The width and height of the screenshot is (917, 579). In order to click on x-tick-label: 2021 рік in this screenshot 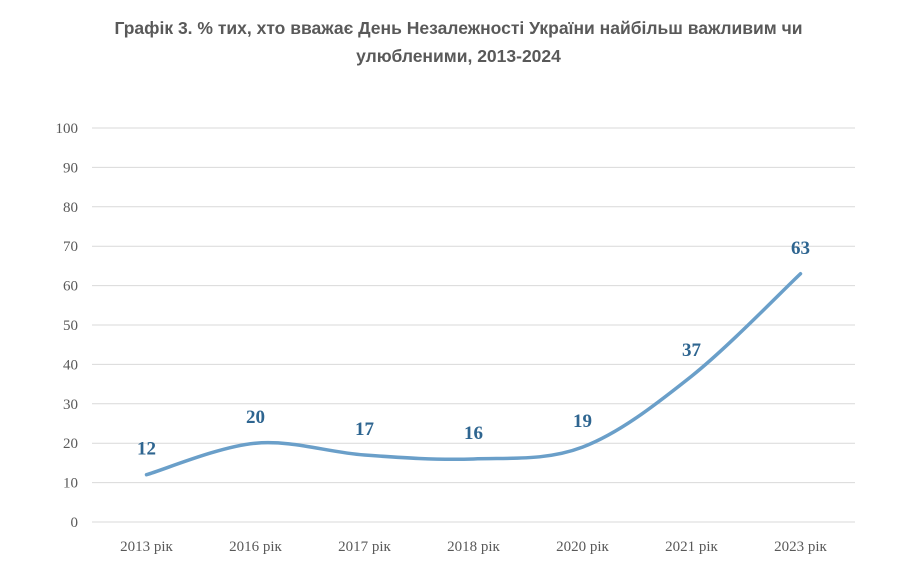, I will do `click(691, 547)`.